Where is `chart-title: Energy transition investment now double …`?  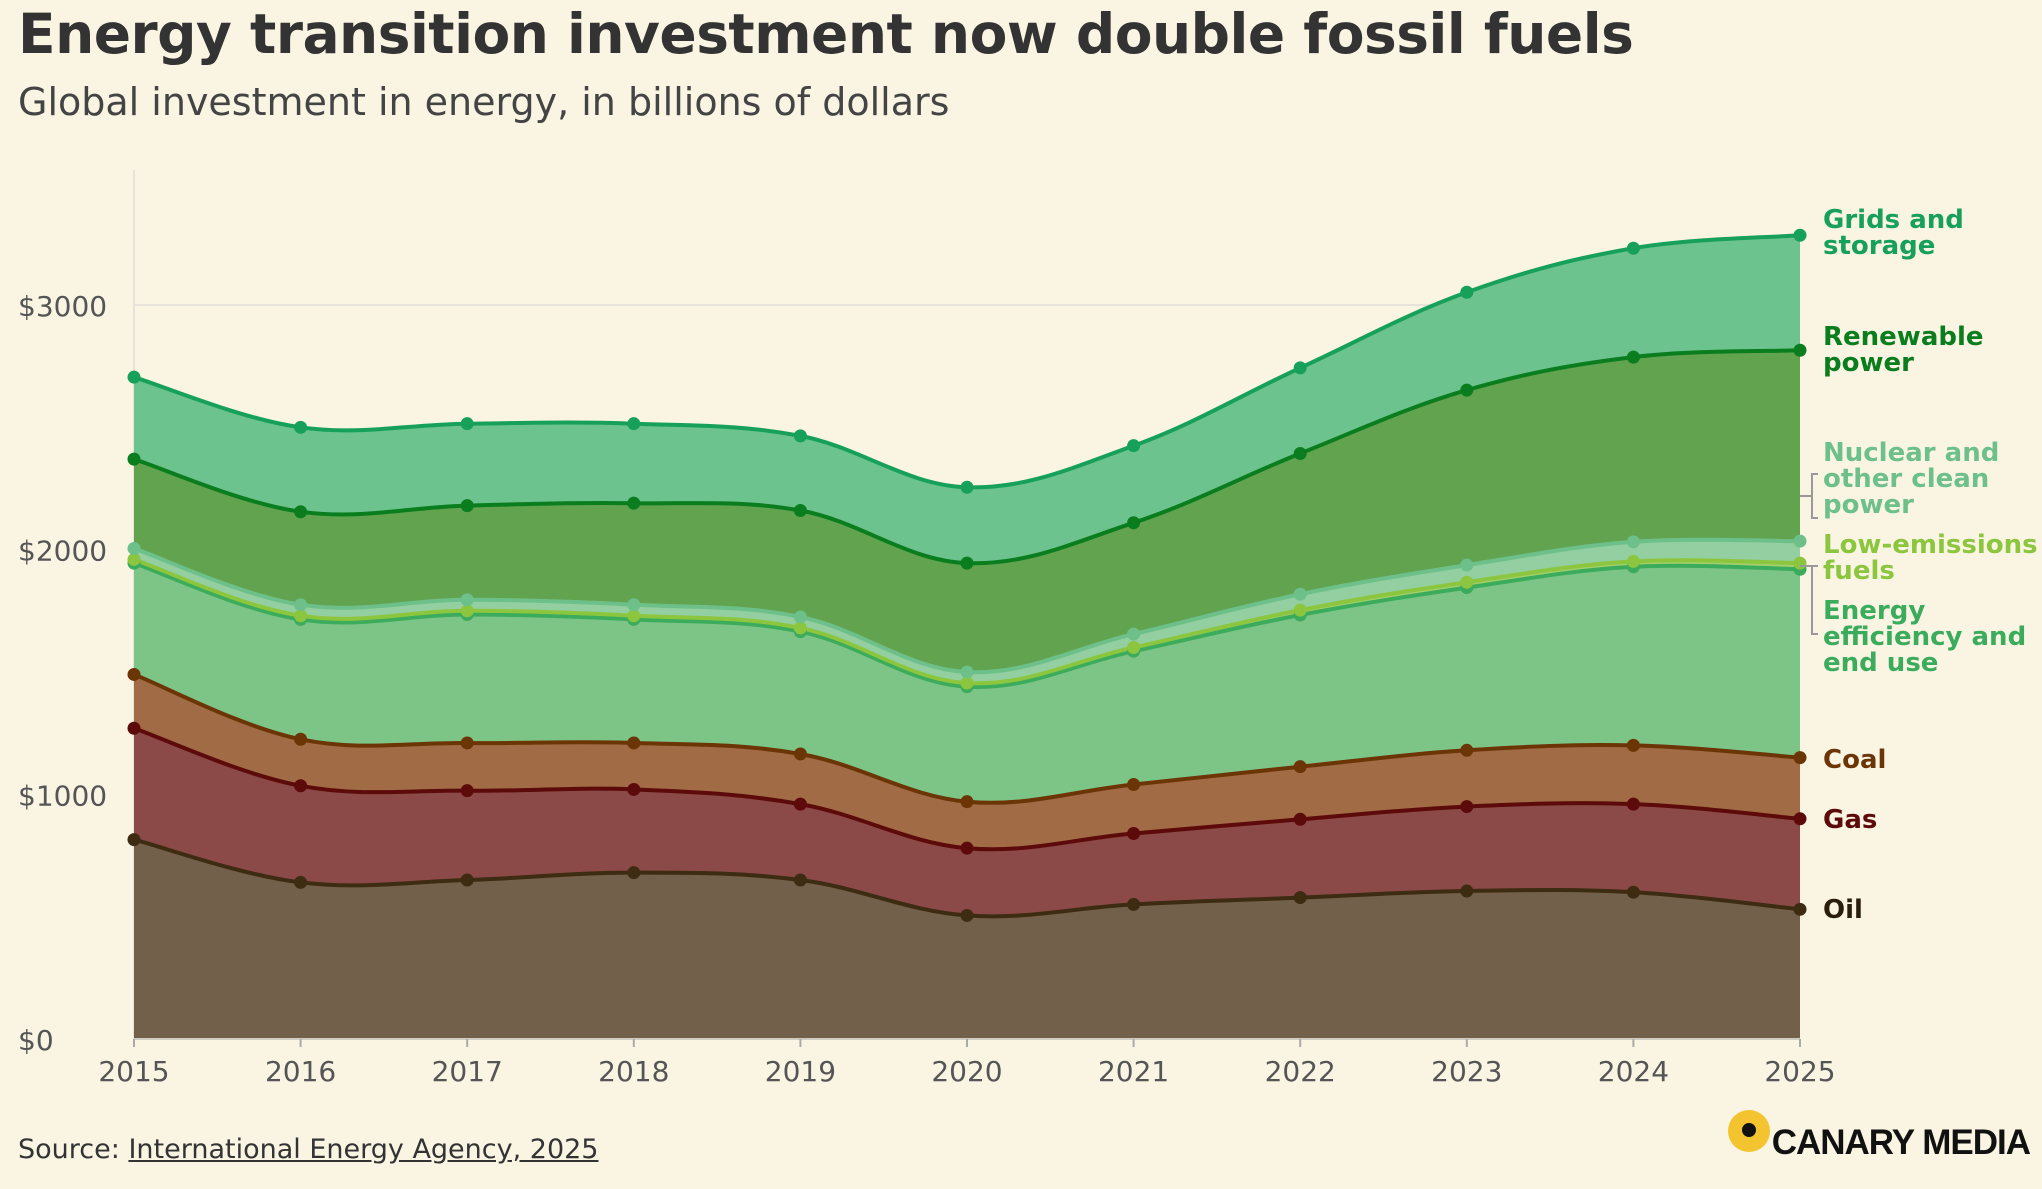 chart-title: Energy transition investment now double … is located at coordinates (826, 34).